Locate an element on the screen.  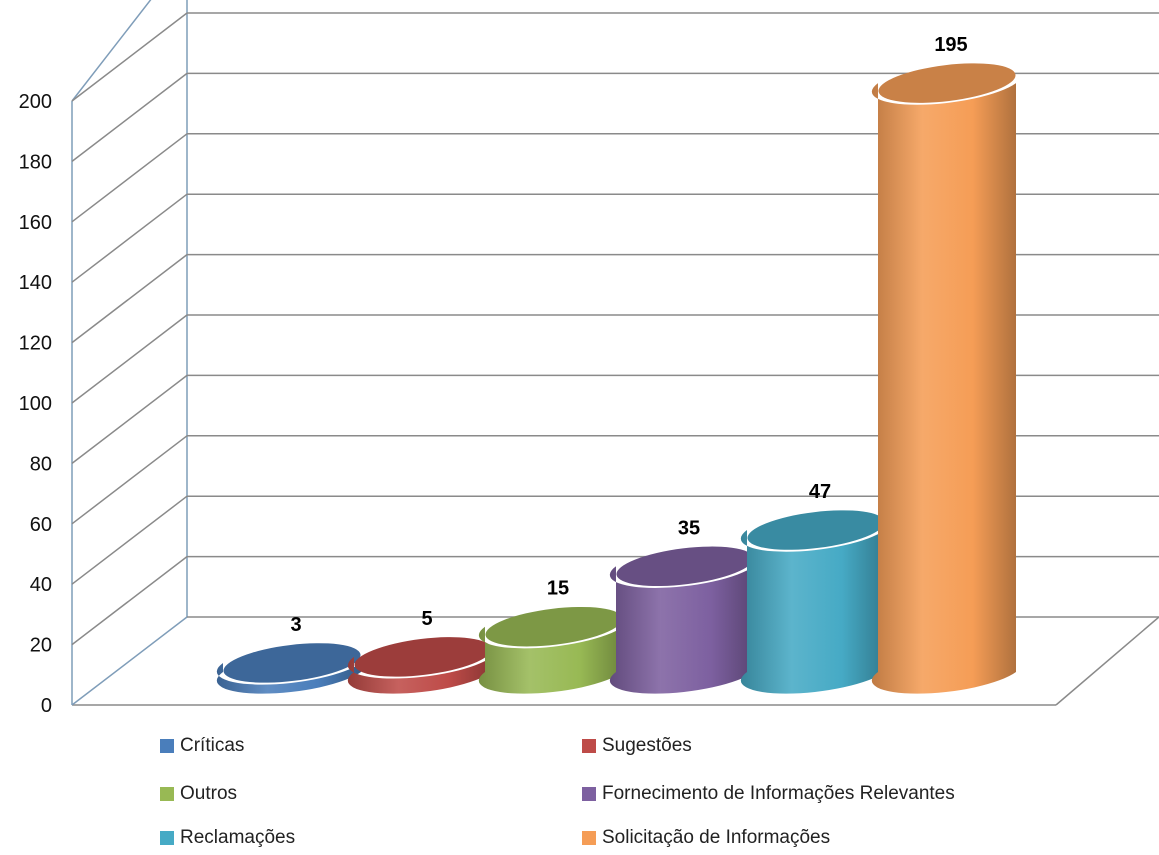
legend-item: Solicitação de Informações is located at coordinates (706, 838).